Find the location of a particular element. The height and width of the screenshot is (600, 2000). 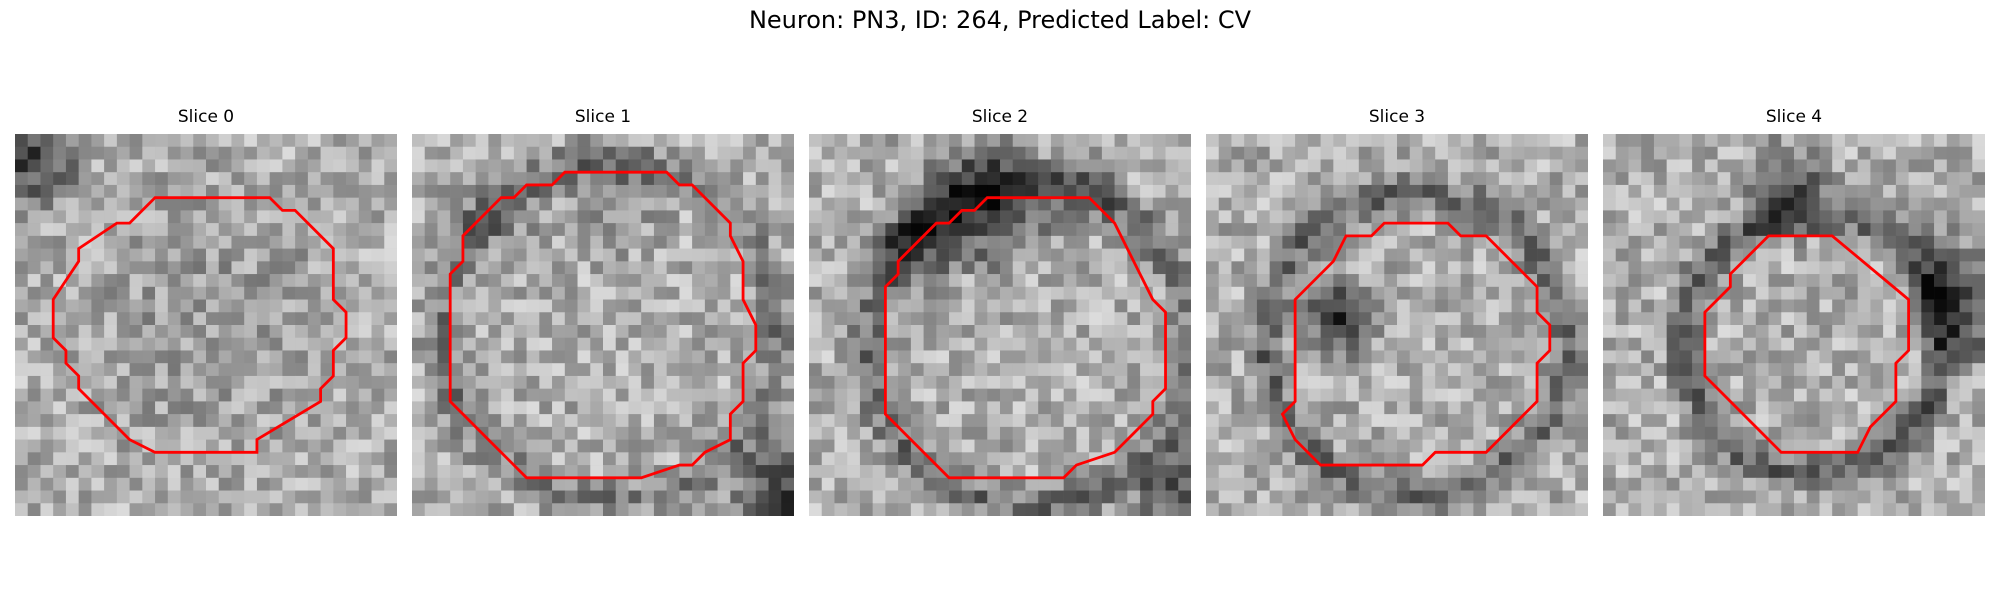

slice-title-0: Slice 0 is located at coordinates (206, 117).